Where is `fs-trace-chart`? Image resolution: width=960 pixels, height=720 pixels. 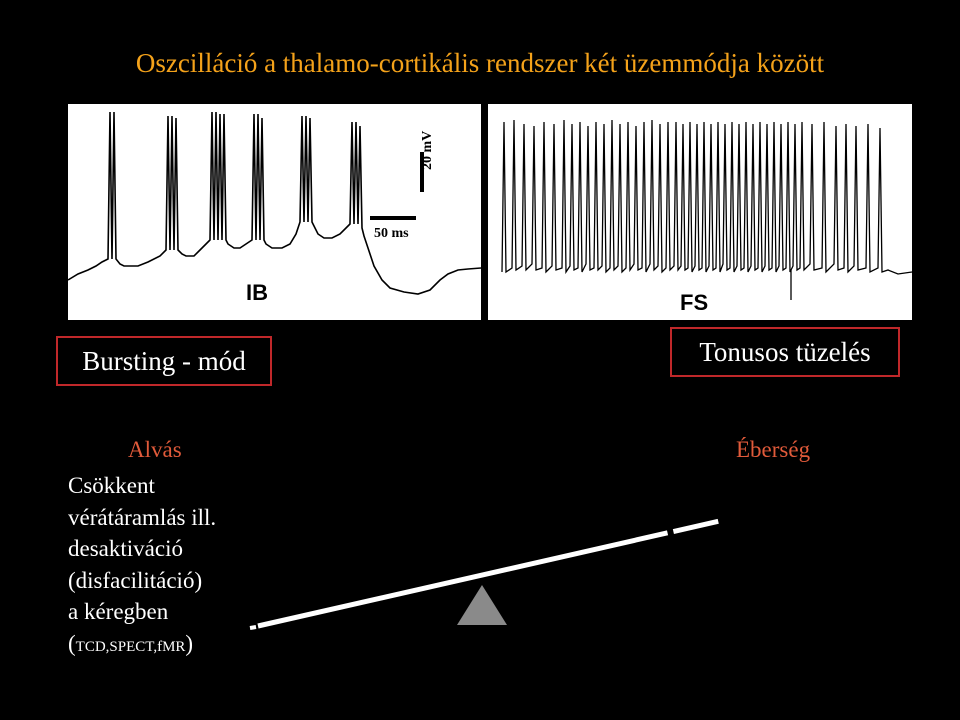
fs-trace-chart is located at coordinates (706, 209).